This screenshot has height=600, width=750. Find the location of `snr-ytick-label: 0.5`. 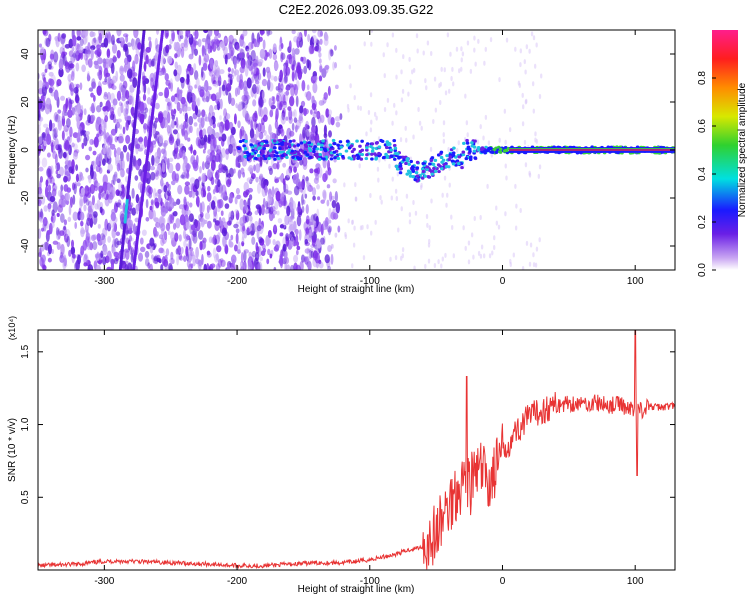

snr-ytick-label: 0.5 is located at coordinates (25, 497).